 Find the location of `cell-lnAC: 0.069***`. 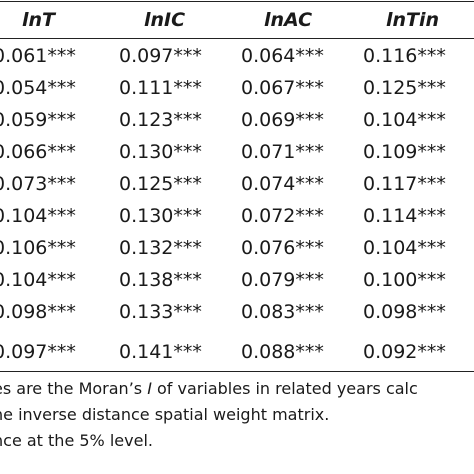

cell-lnAC: 0.069*** is located at coordinates (282, 120).